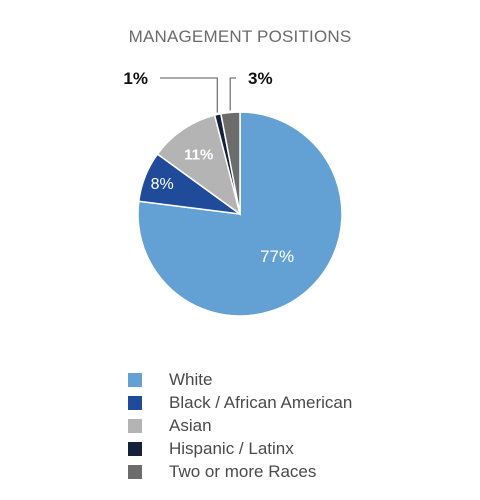 This screenshot has width=480, height=500. I want to click on legend-item-hispanic-latinx: Hispanic / Latinx, so click(240, 448).